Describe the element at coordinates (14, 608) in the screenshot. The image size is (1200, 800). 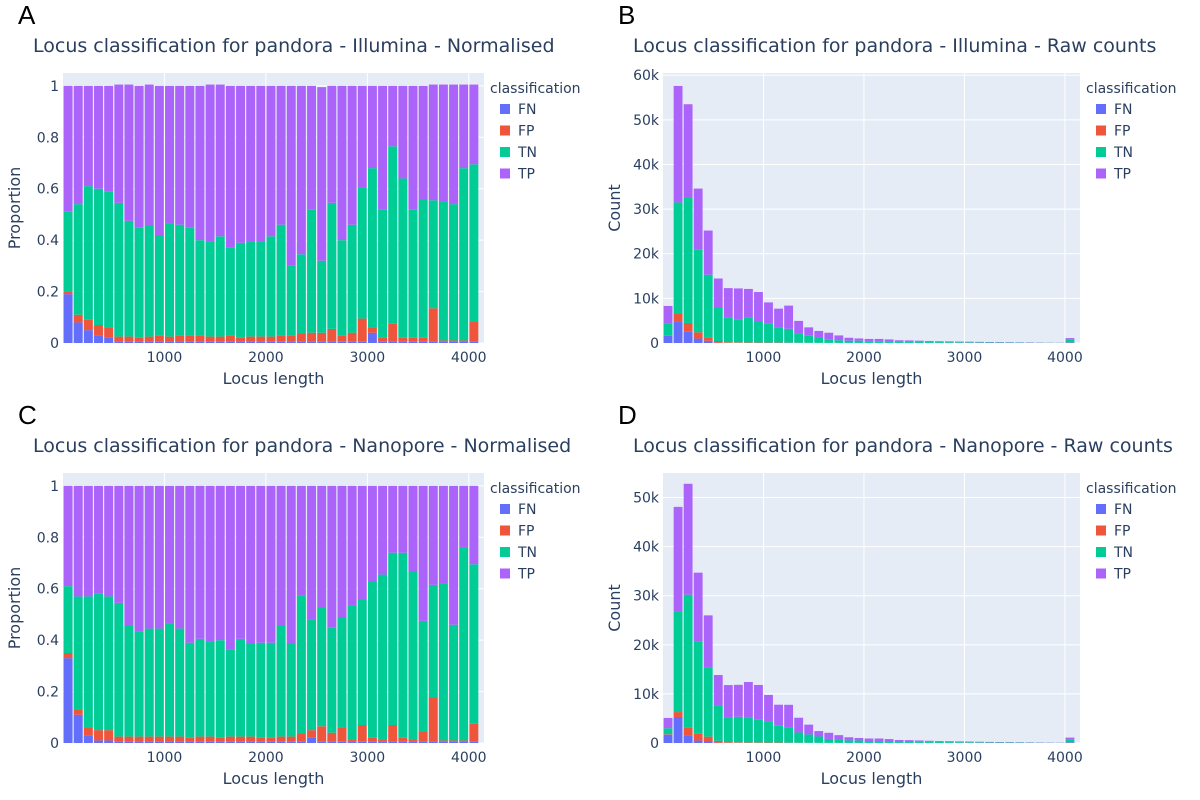
I see `y-axis-title: Proportion` at that location.